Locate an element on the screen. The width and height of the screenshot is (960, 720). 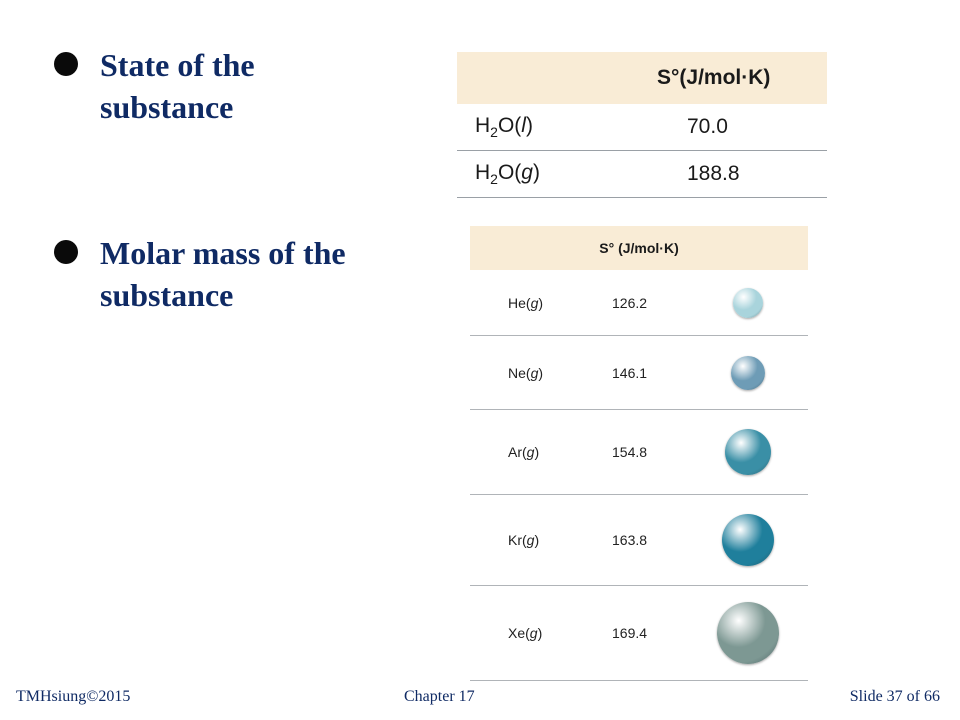
header-entropy: S° (J/mol·K) is located at coordinates (639, 248).